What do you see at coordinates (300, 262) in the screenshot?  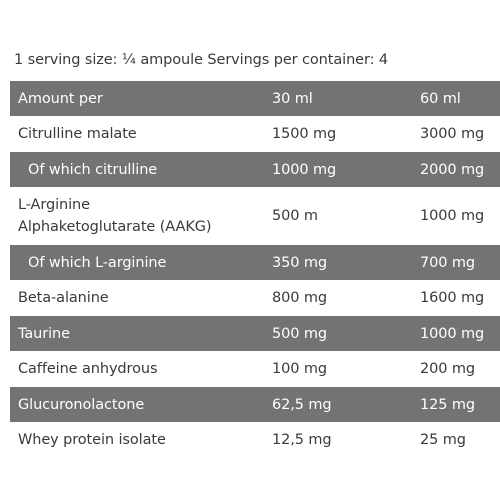 I see `row-value-30ml: 350 mg` at bounding box center [300, 262].